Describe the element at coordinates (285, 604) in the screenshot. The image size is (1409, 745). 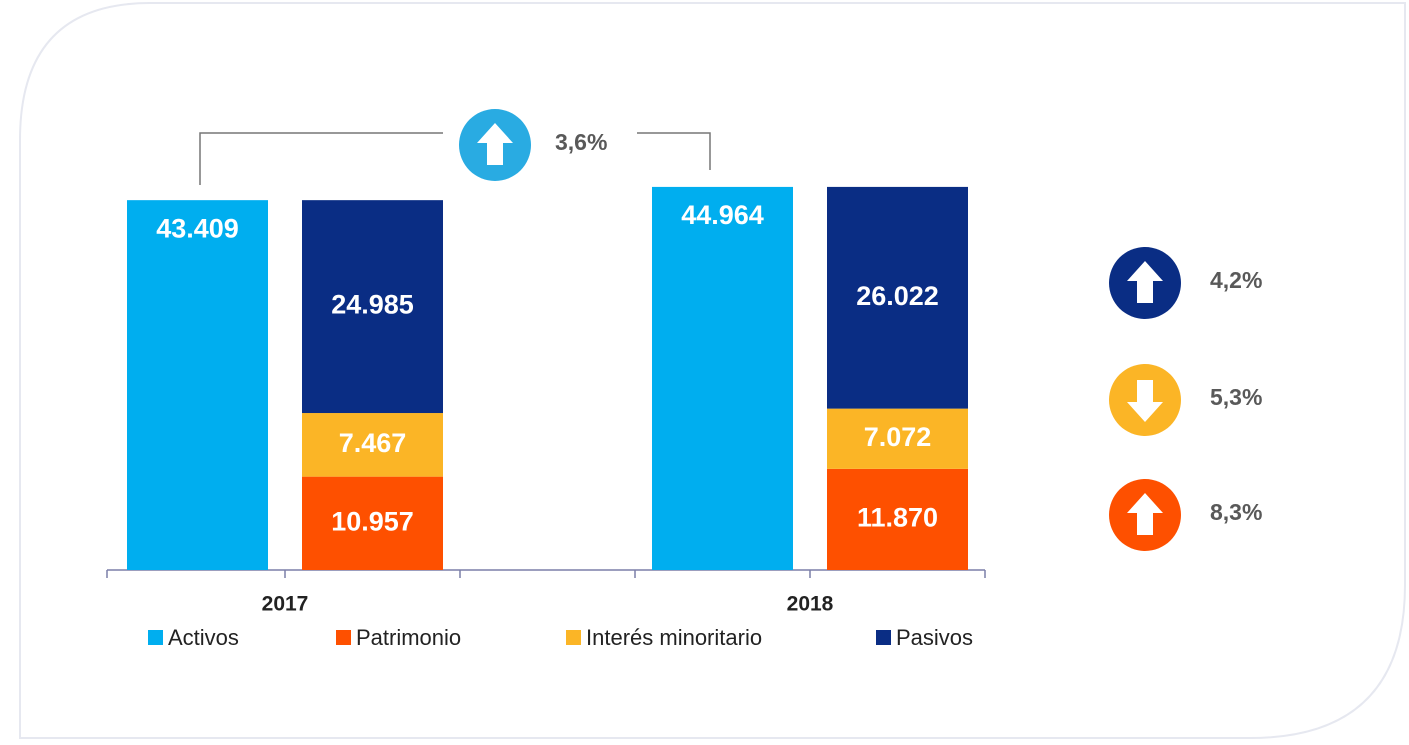
I see `x-tick-label: 2017` at that location.